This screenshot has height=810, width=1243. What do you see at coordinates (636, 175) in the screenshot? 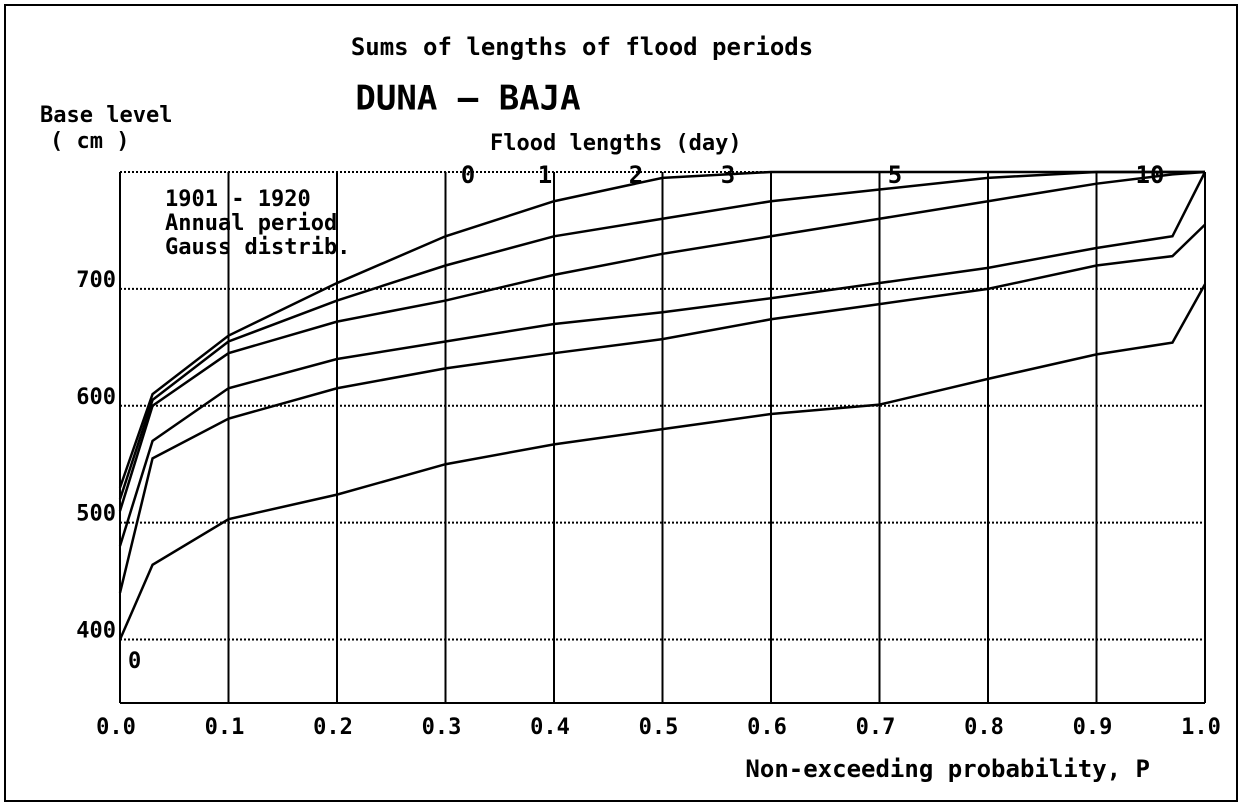
I see `legend-label: 2` at bounding box center [636, 175].